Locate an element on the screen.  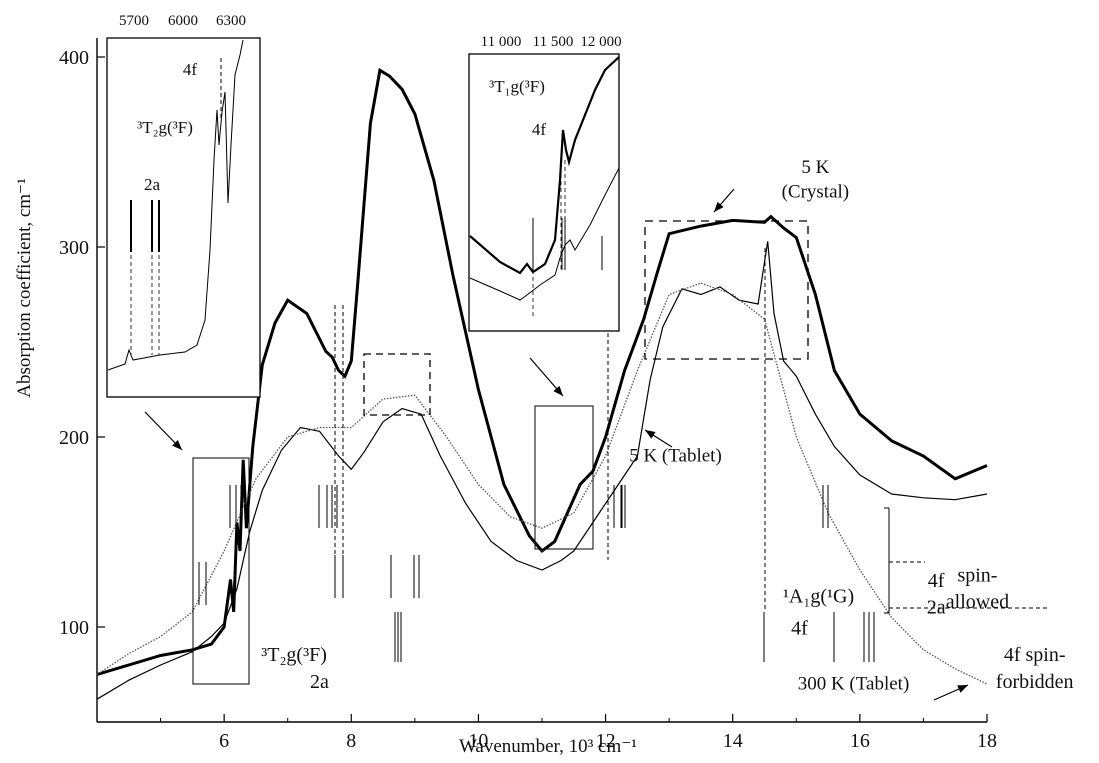
x-tick-label: 18 is located at coordinates (987, 741).